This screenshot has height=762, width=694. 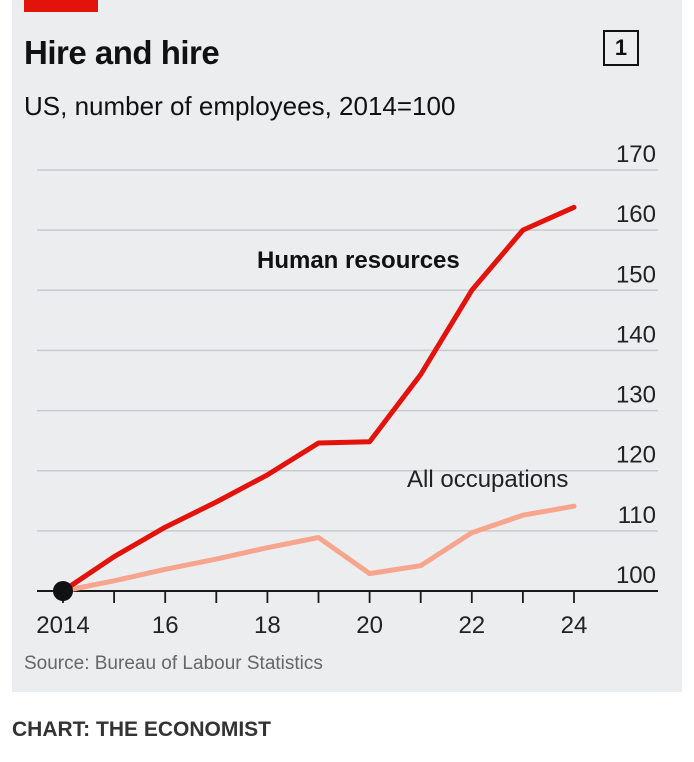 What do you see at coordinates (141, 729) in the screenshot?
I see `chart-credit: CHART: THE ECONOMIST` at bounding box center [141, 729].